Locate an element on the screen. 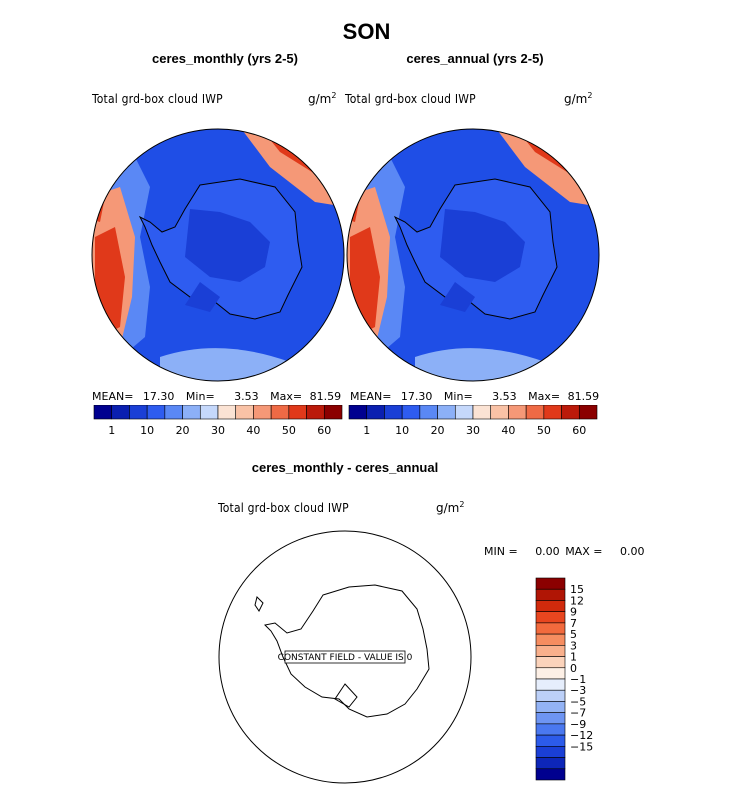 The height and width of the screenshot is (789, 733). panel-left-units: g/m2 is located at coordinates (322, 98).